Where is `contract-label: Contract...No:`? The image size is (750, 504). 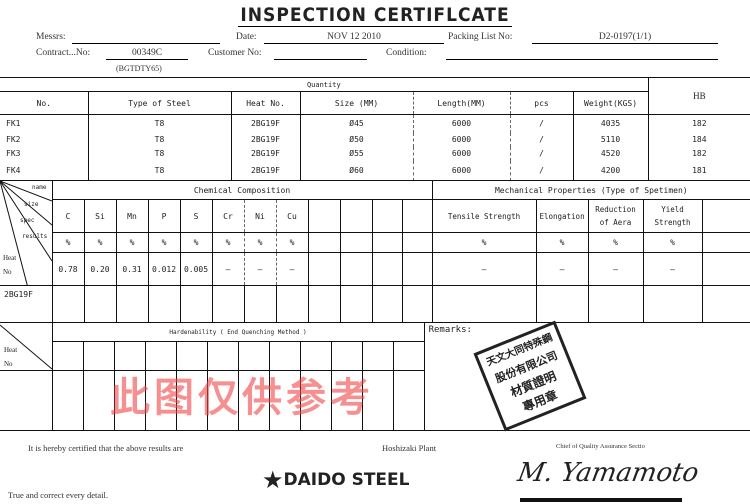 contract-label: Contract...No: is located at coordinates (63, 53).